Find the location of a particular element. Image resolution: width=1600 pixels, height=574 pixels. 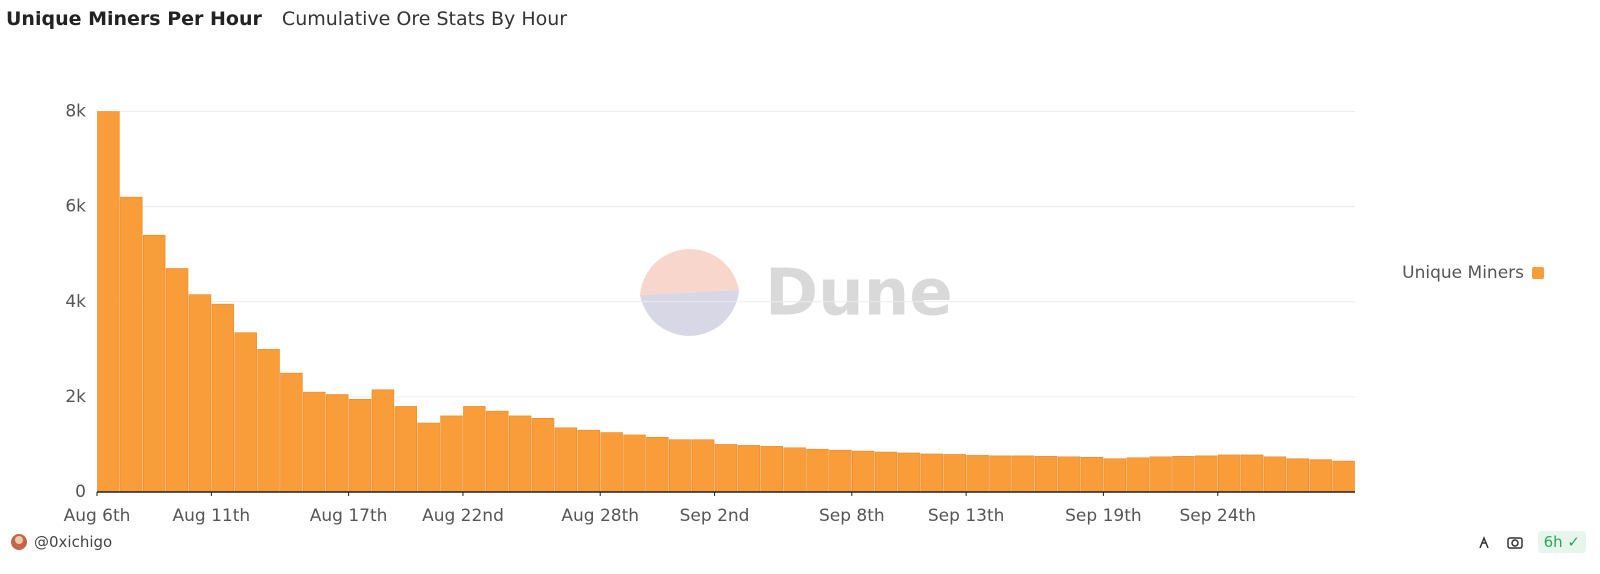

x-tick-label: Sep 24th is located at coordinates (1217, 516).